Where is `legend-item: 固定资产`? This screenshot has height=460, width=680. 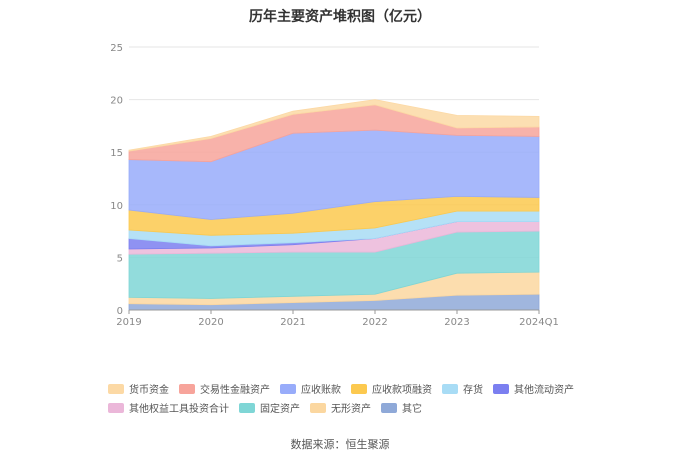
legend-item: 固定资产 is located at coordinates (269, 407).